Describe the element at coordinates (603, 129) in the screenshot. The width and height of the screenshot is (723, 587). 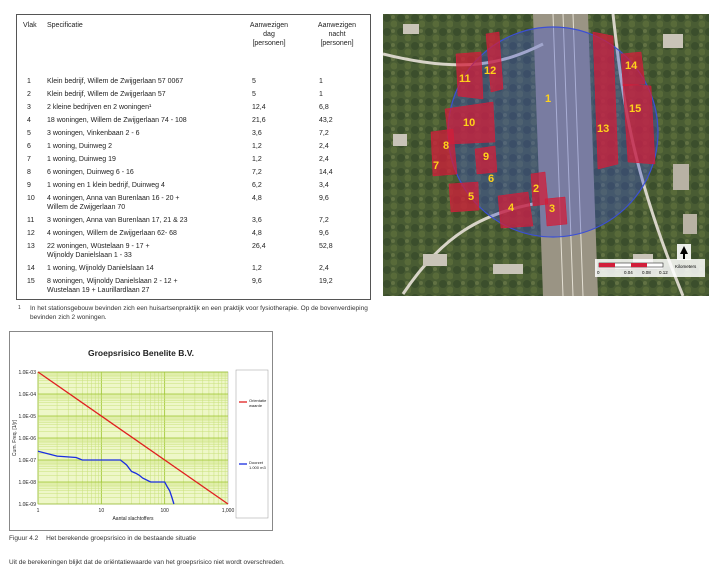
I see `area-label-13: 13` at that location.